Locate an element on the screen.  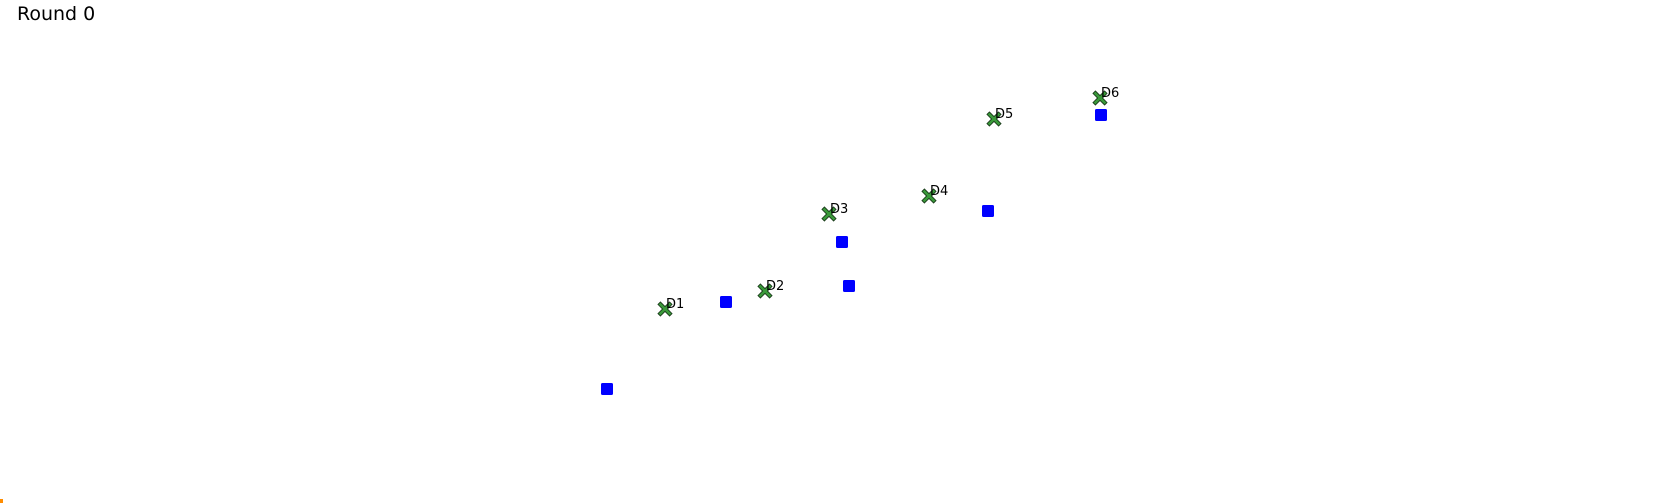
x-point-d2 is located at coordinates (765, 291).